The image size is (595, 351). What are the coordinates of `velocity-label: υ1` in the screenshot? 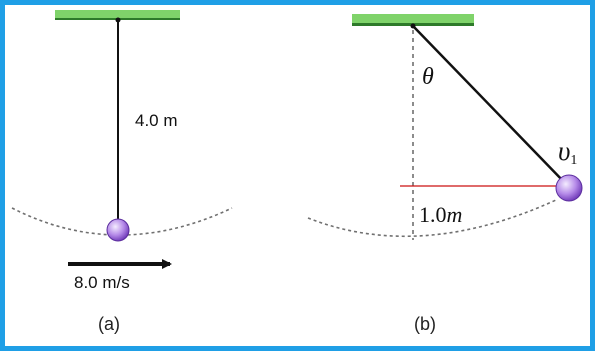 It's located at (567, 152).